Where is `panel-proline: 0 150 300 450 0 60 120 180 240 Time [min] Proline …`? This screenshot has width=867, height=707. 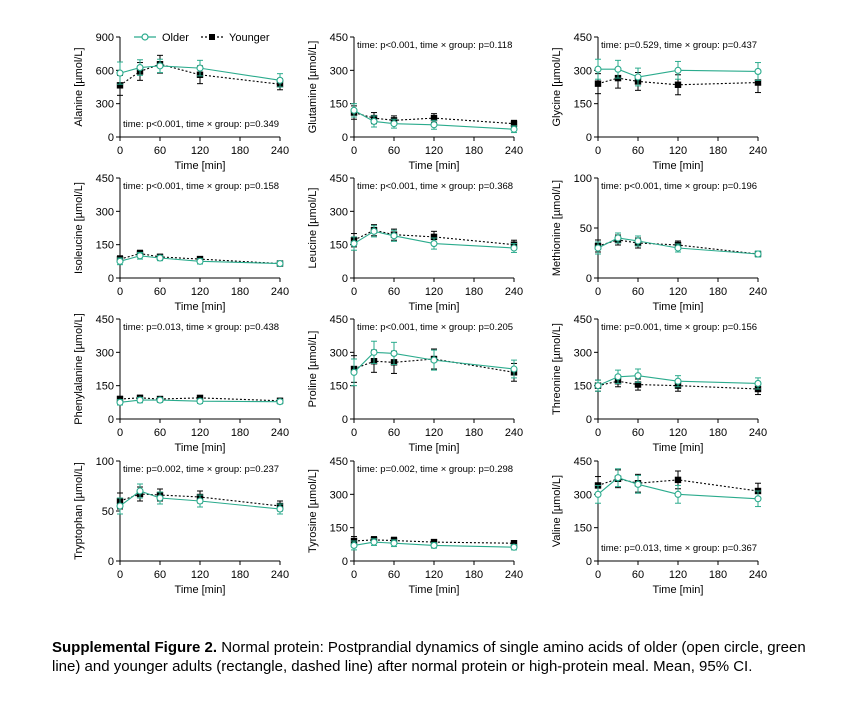 panel-proline: 0 150 300 450 0 60 120 180 240 Time [min] Proline … is located at coordinates (415, 384).